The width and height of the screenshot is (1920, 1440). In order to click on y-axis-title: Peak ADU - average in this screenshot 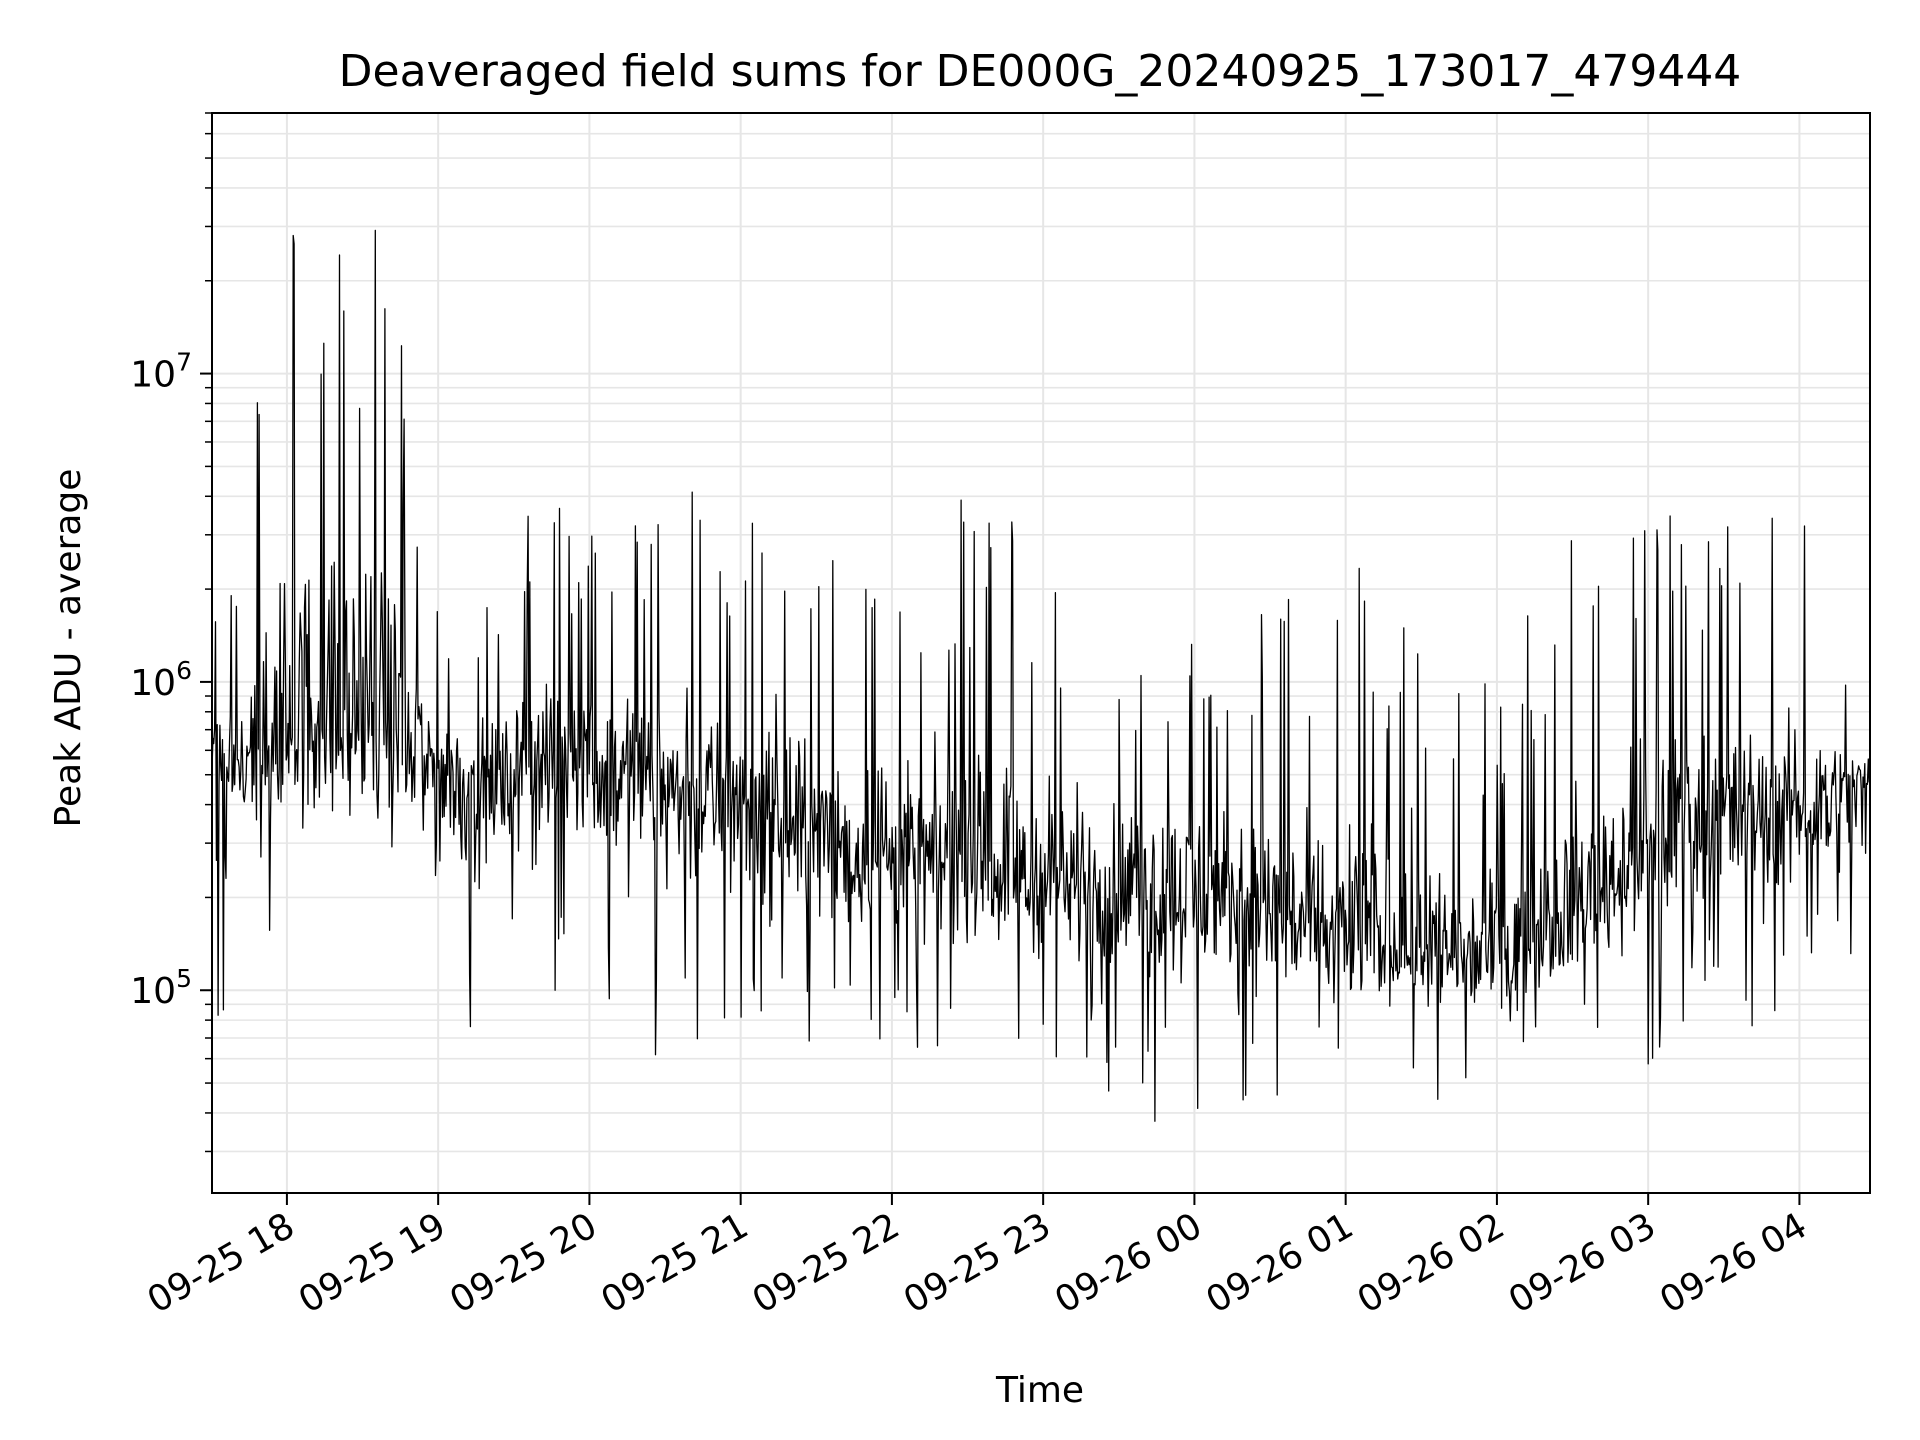, I will do `click(68, 648)`.